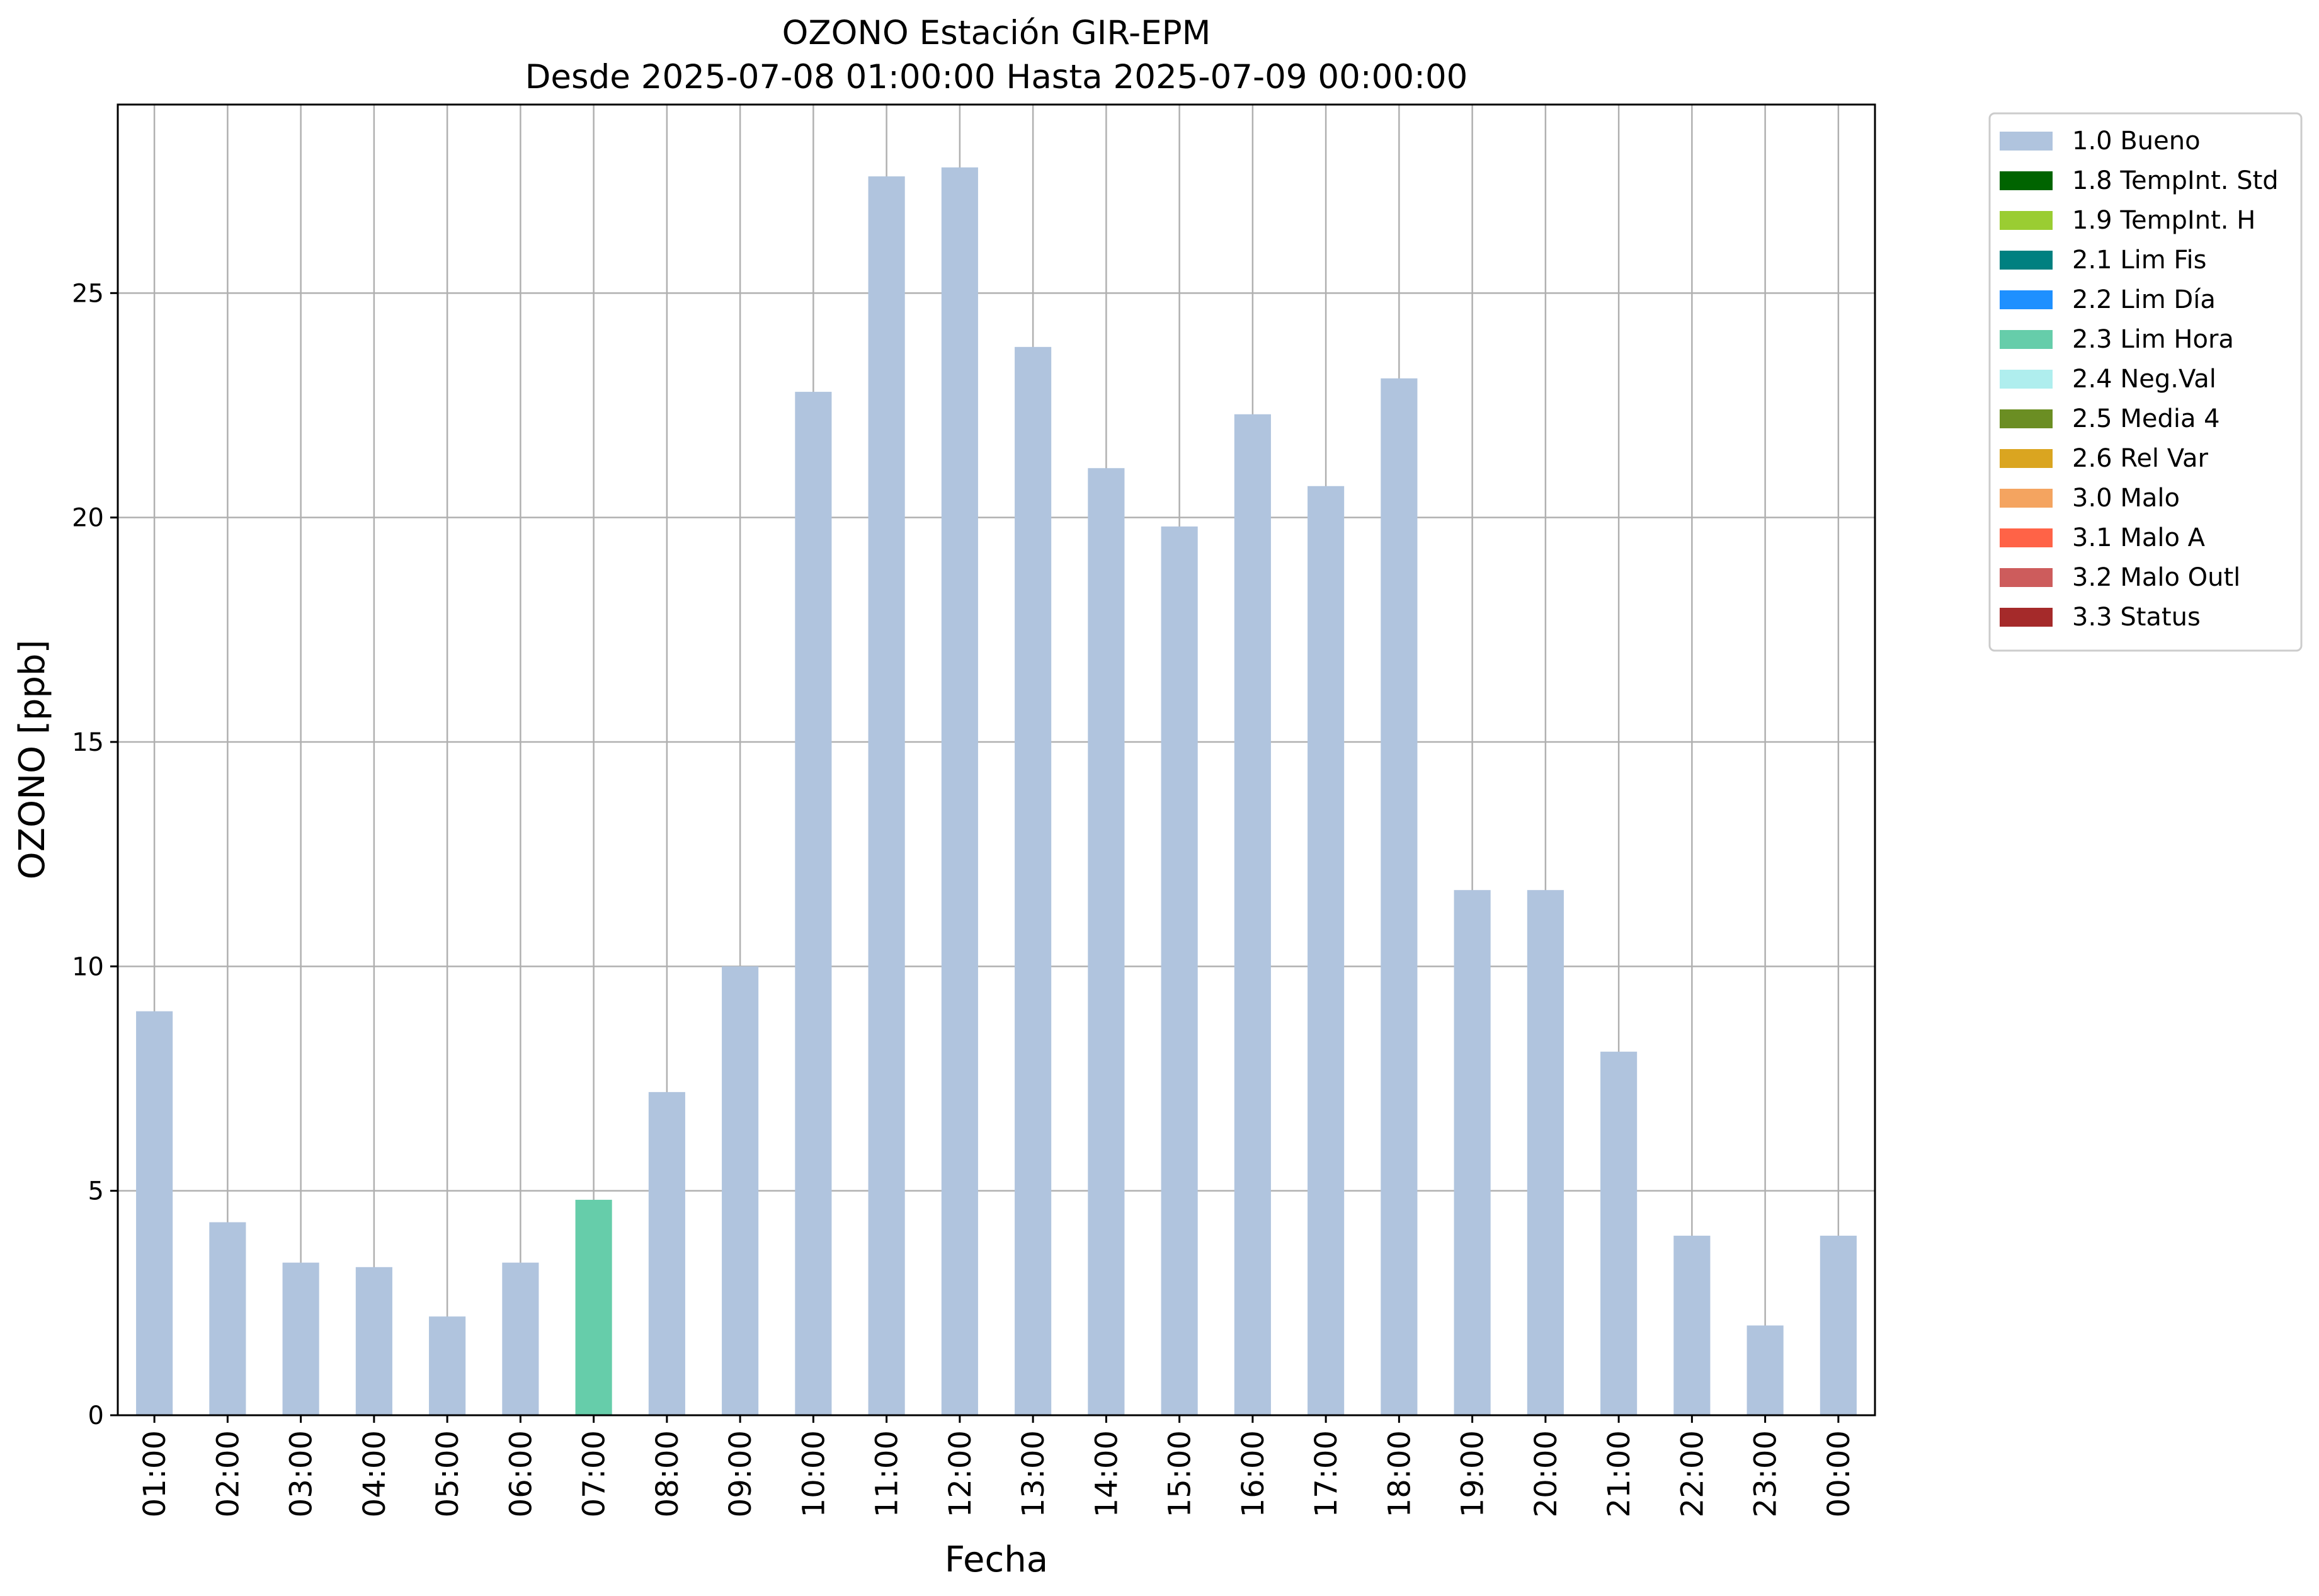 This screenshot has height=1596, width=2319. I want to click on legend-label: 3.3 Status, so click(2136, 617).